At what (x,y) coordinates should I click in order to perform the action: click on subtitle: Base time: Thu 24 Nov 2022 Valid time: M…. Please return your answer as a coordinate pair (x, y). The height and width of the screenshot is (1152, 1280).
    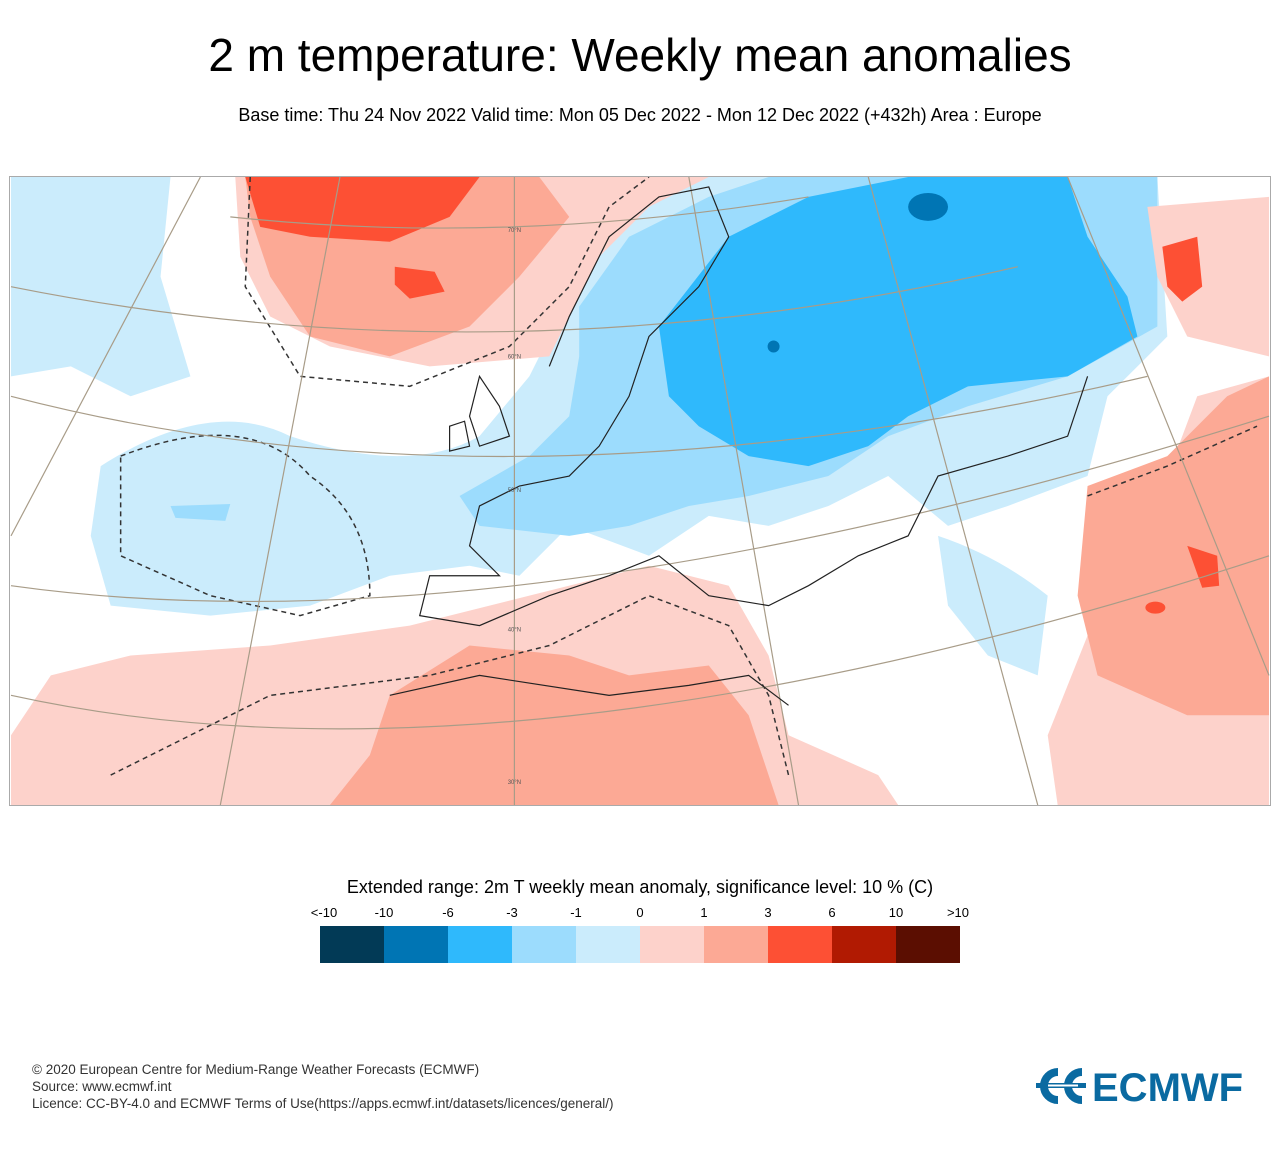
    Looking at the image, I should click on (640, 115).